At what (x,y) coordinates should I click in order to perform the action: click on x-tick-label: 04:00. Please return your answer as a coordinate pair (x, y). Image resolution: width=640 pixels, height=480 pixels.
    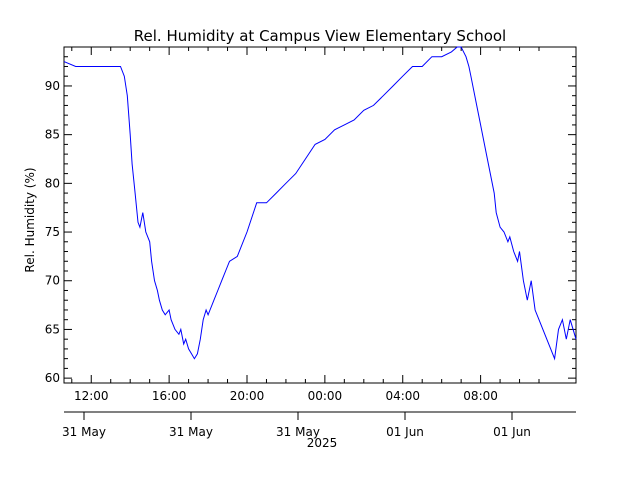
    Looking at the image, I should click on (402, 396).